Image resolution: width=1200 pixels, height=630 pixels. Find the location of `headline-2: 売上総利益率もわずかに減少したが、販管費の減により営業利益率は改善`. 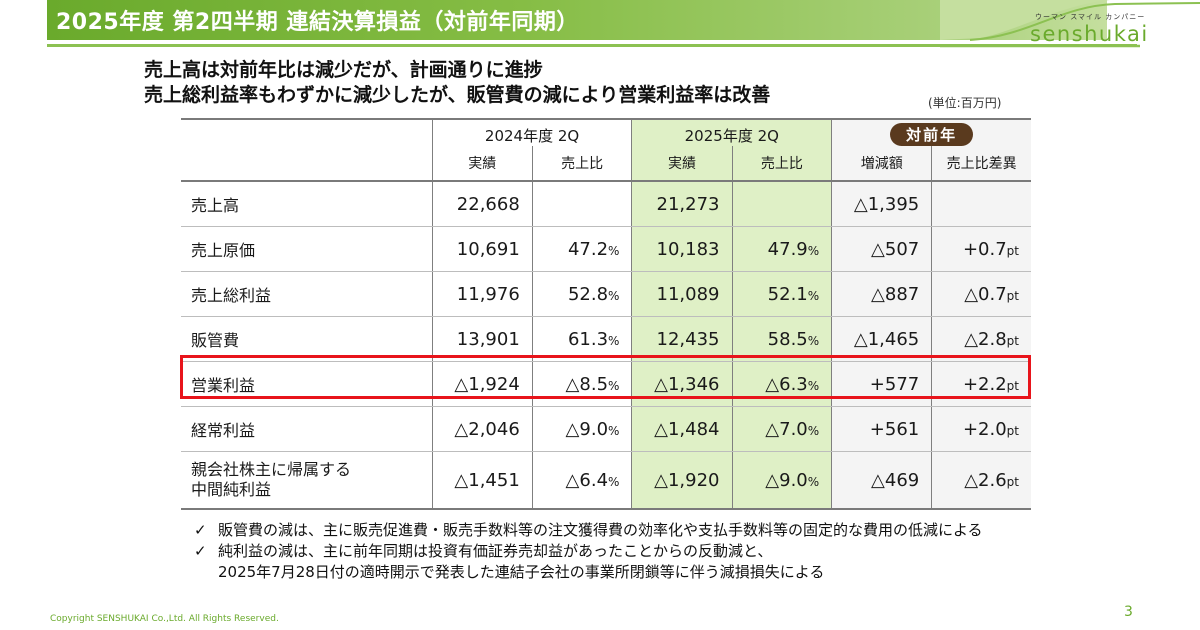

headline-2: 売上総利益率もわずかに減少したが、販管費の減により営業利益率は改善 is located at coordinates (457, 95).